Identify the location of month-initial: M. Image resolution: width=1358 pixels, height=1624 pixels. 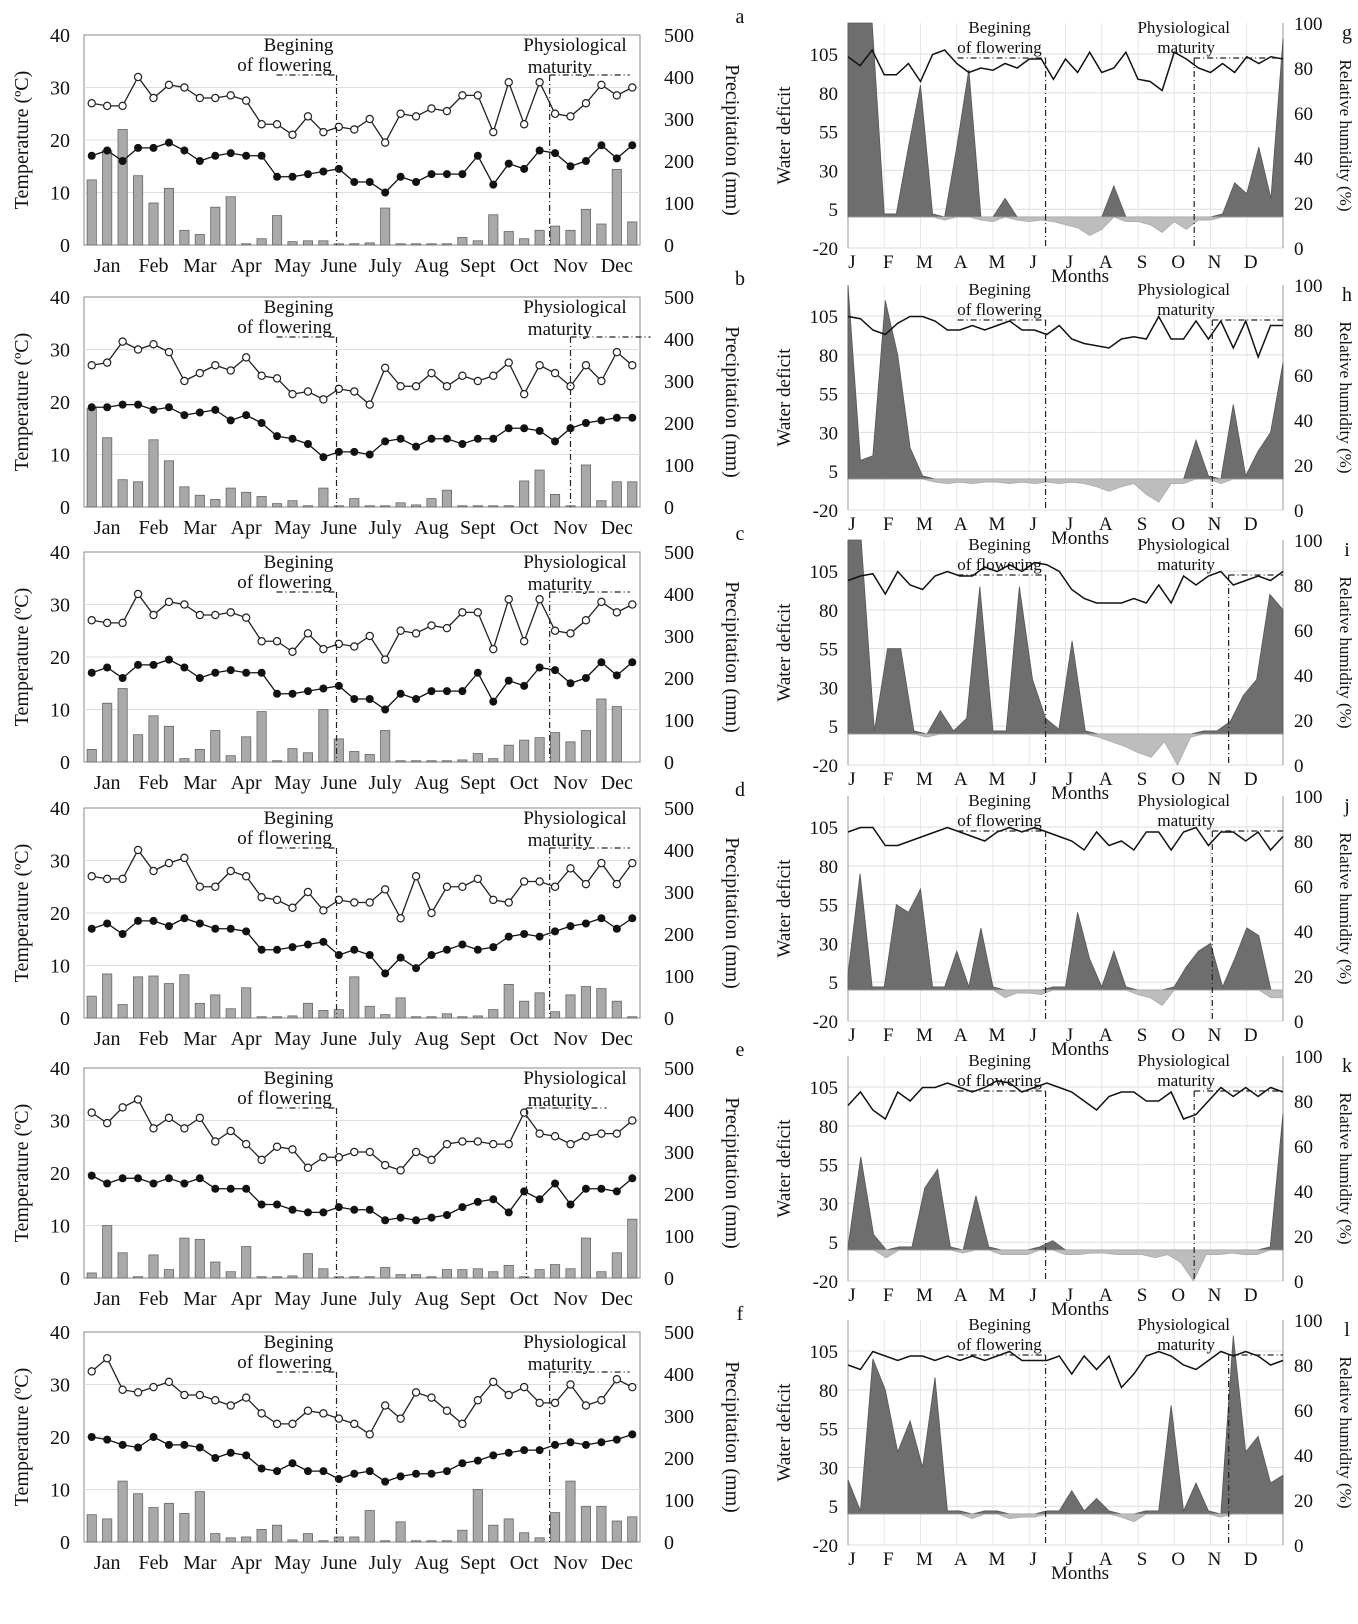
(997, 1035).